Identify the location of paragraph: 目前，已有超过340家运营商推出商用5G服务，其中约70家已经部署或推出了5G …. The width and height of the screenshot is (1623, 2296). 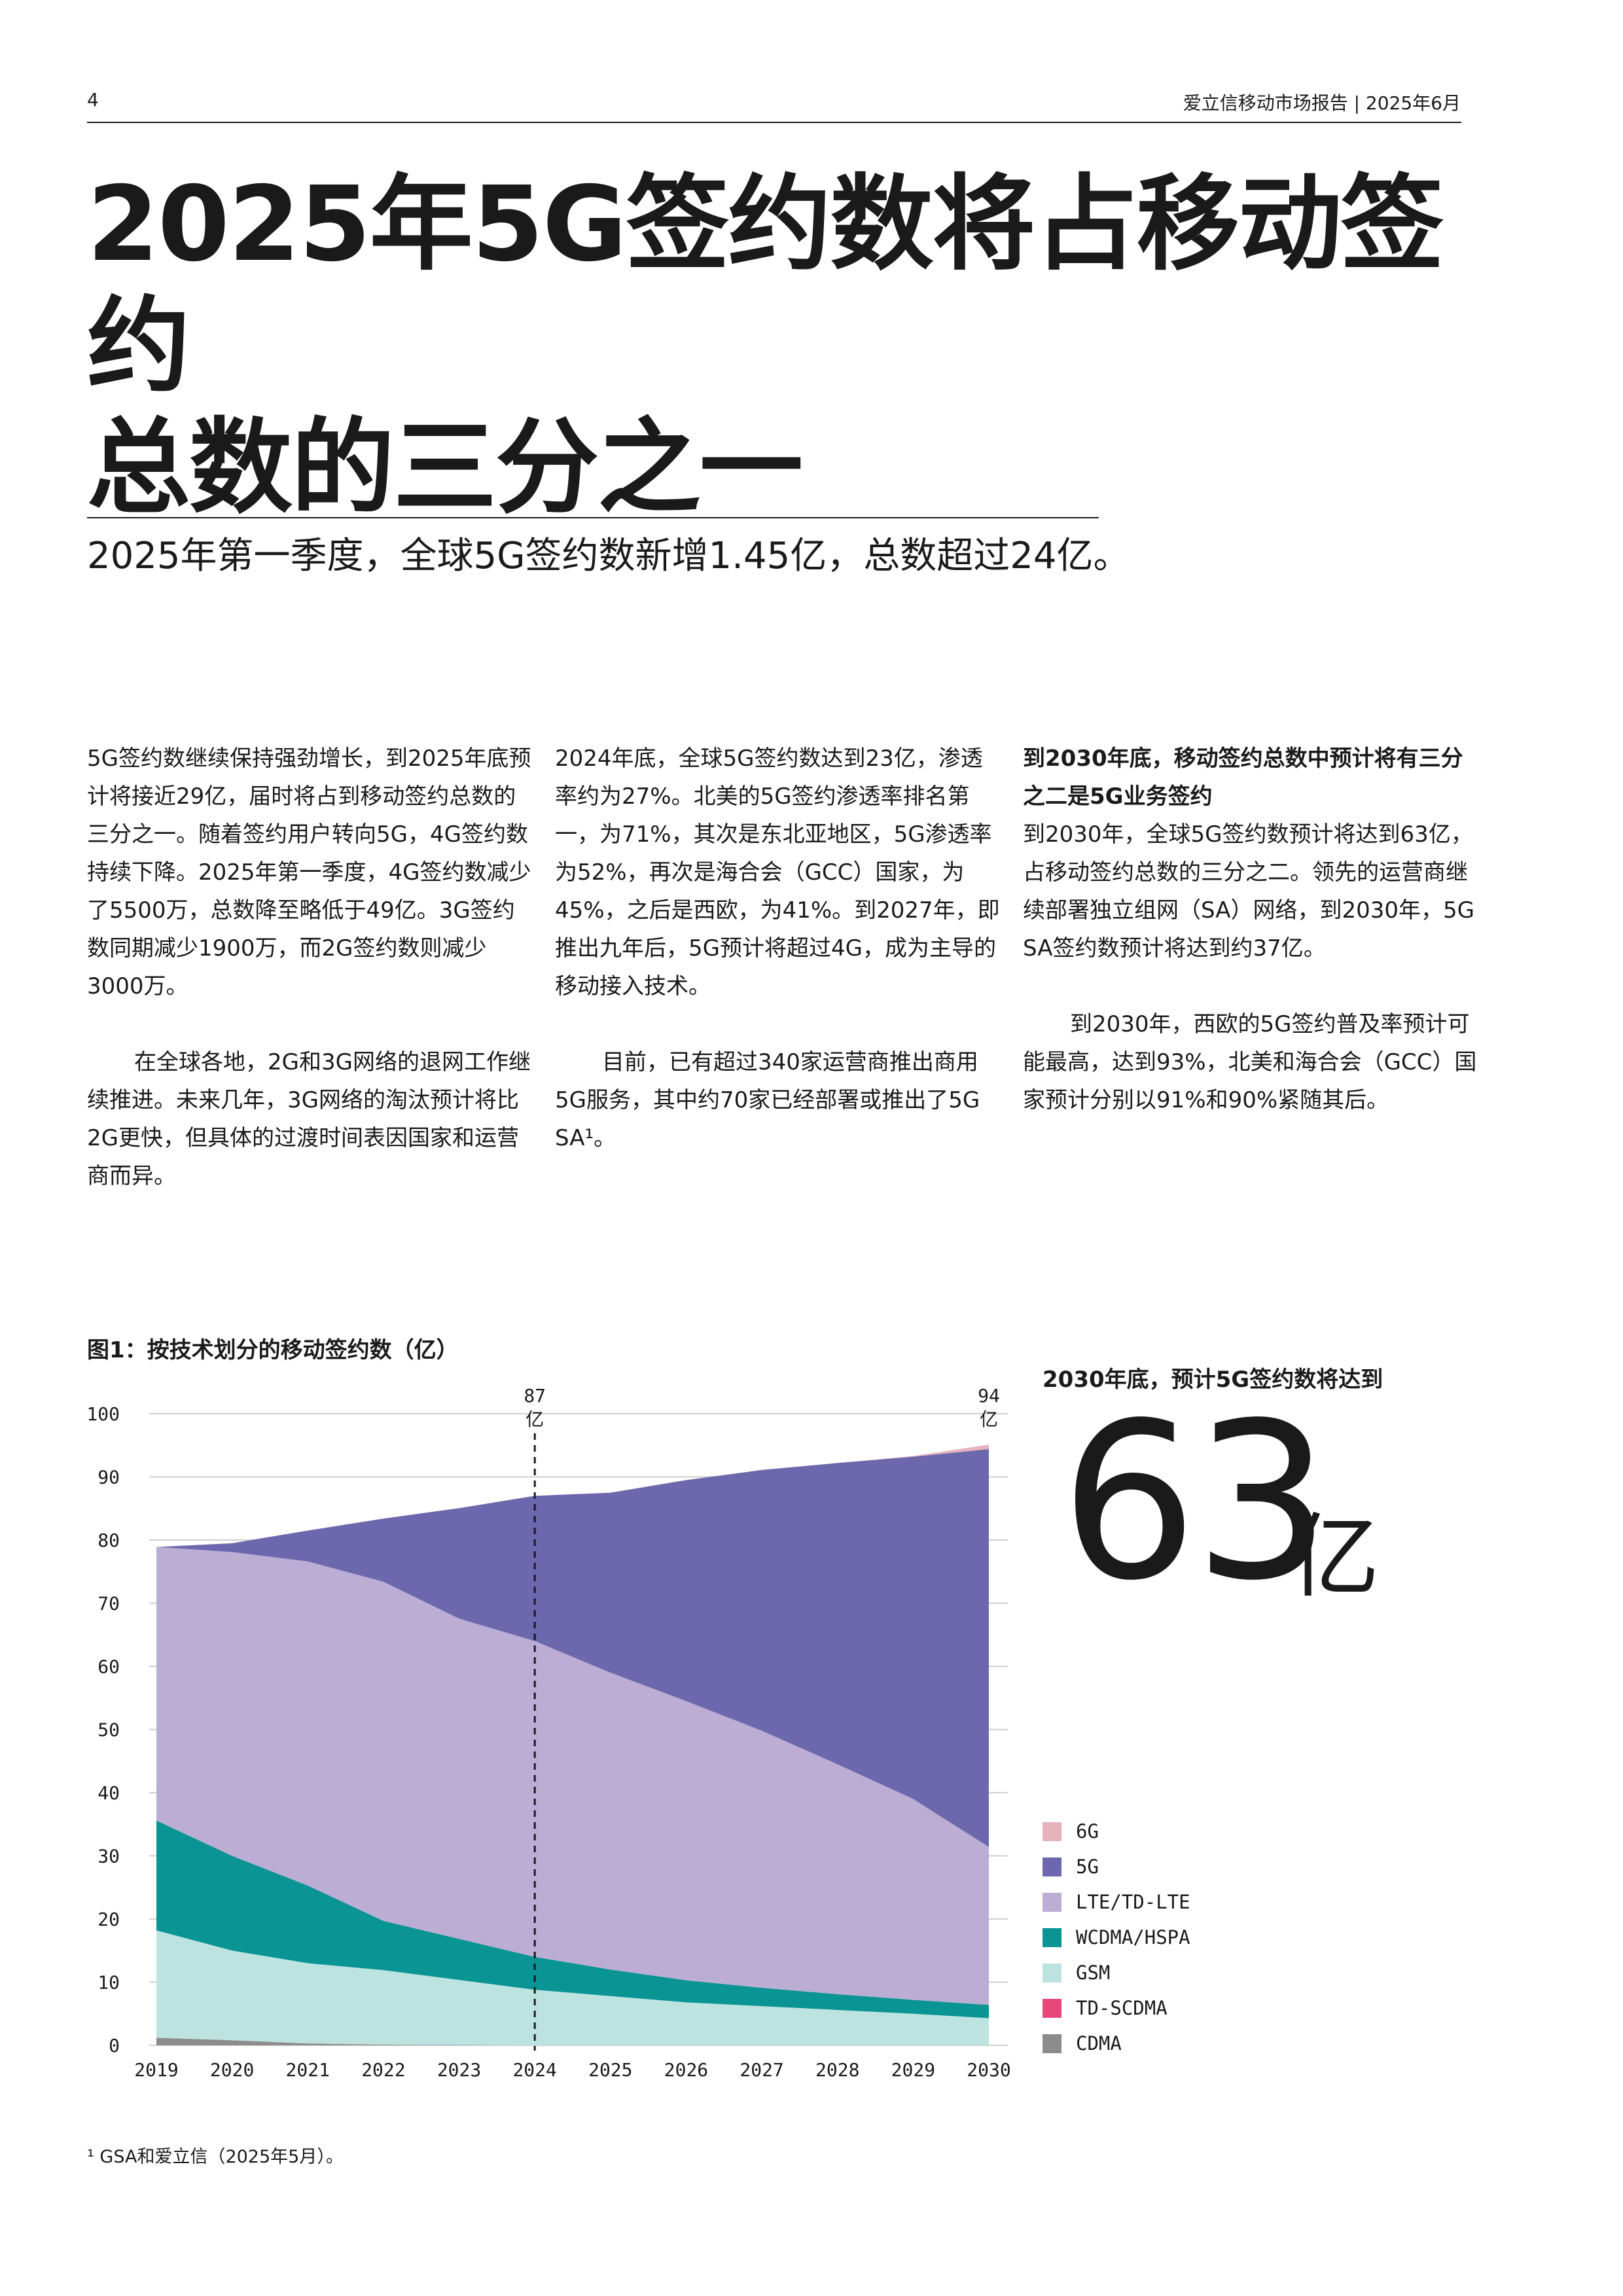
(767, 1100).